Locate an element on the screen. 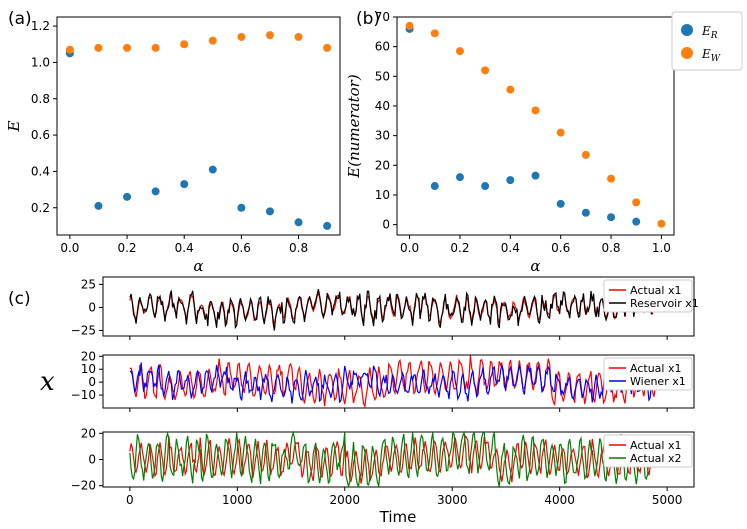  legend-top: ER EW is located at coordinates (707, 41).